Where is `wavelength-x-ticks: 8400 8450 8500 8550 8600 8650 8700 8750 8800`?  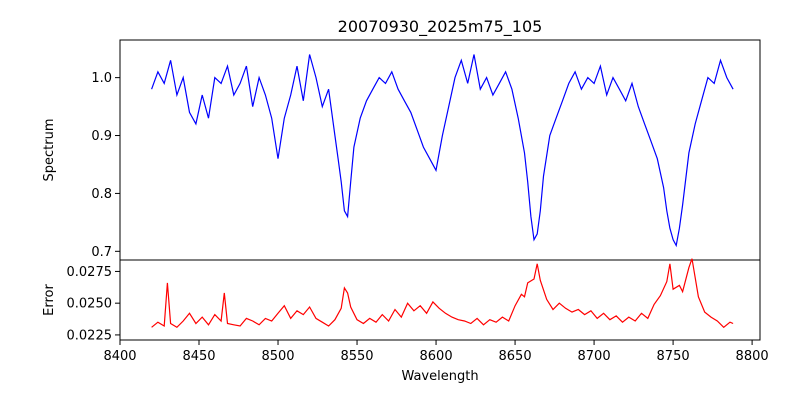 wavelength-x-ticks: 8400 8450 8500 8550 8600 8650 8700 8750 8800 is located at coordinates (436, 352).